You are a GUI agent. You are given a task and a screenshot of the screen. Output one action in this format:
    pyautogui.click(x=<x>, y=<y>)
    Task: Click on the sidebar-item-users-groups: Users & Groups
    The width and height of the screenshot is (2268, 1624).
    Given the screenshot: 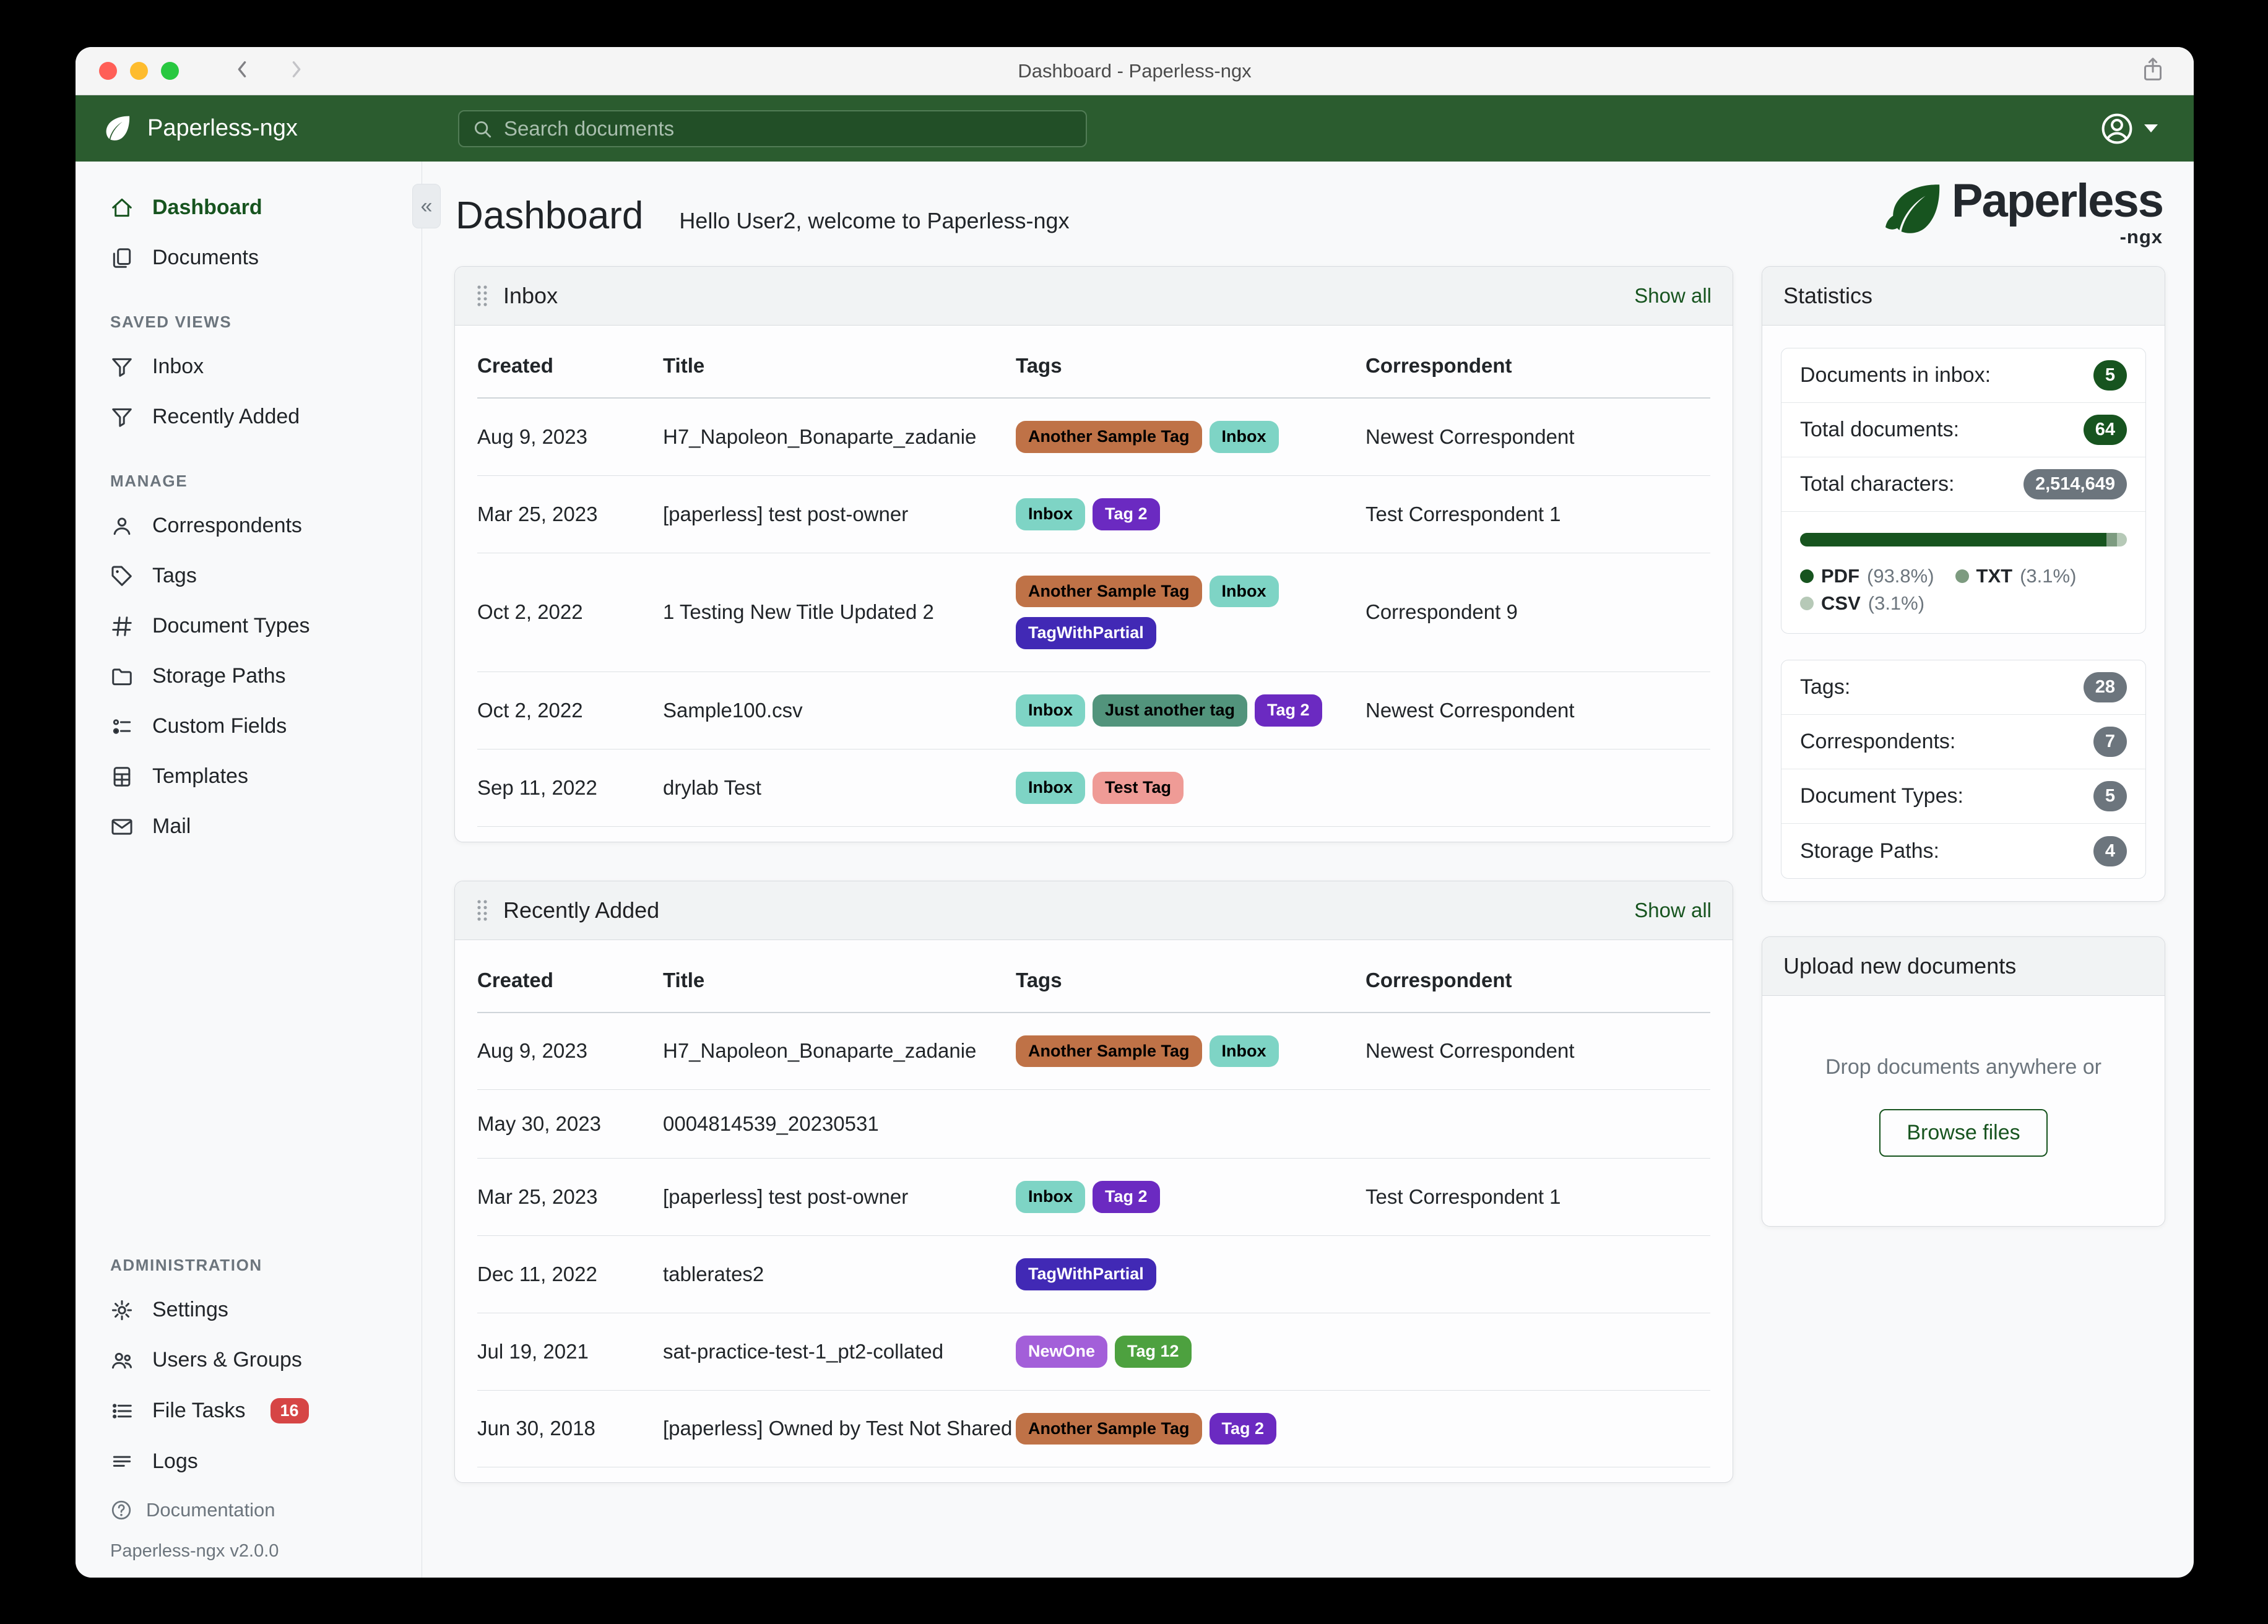 What is the action you would take?
    pyautogui.click(x=249, y=1360)
    